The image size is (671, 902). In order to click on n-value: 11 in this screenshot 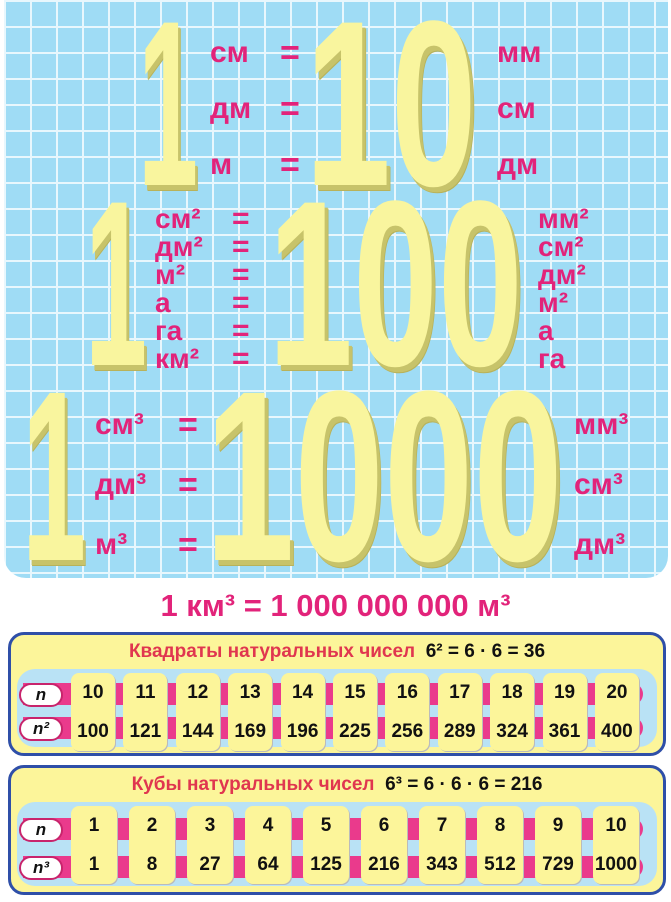, I will do `click(145, 692)`.